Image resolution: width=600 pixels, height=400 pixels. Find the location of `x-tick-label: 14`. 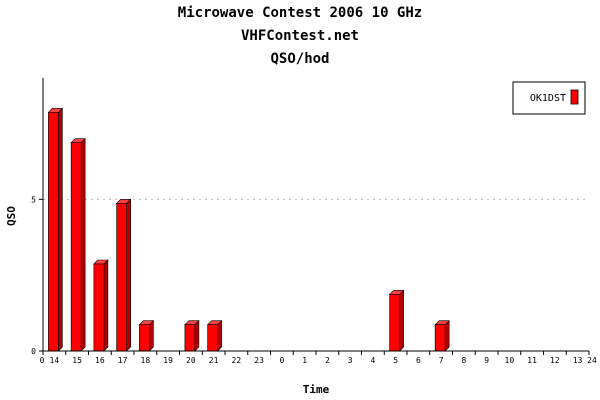

x-tick-label: 14 is located at coordinates (55, 360).